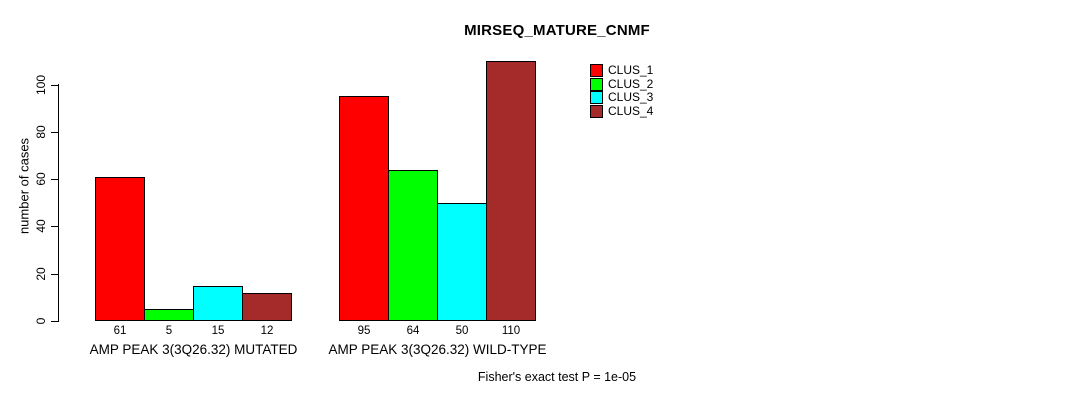 The height and width of the screenshot is (400, 1090). I want to click on legend-item: CLUS_1, so click(621, 70).